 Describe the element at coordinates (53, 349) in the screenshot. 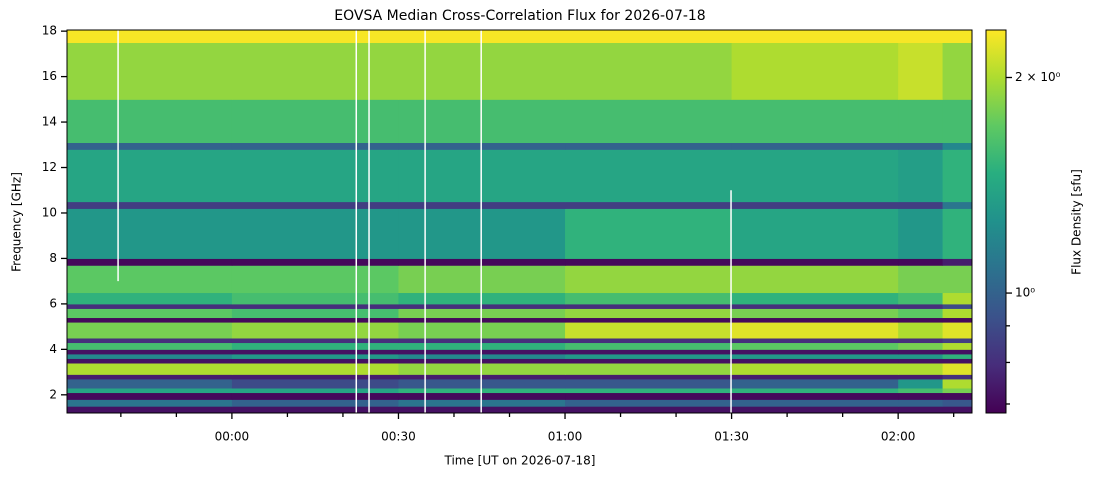

I see `y-tick-label: 4` at that location.